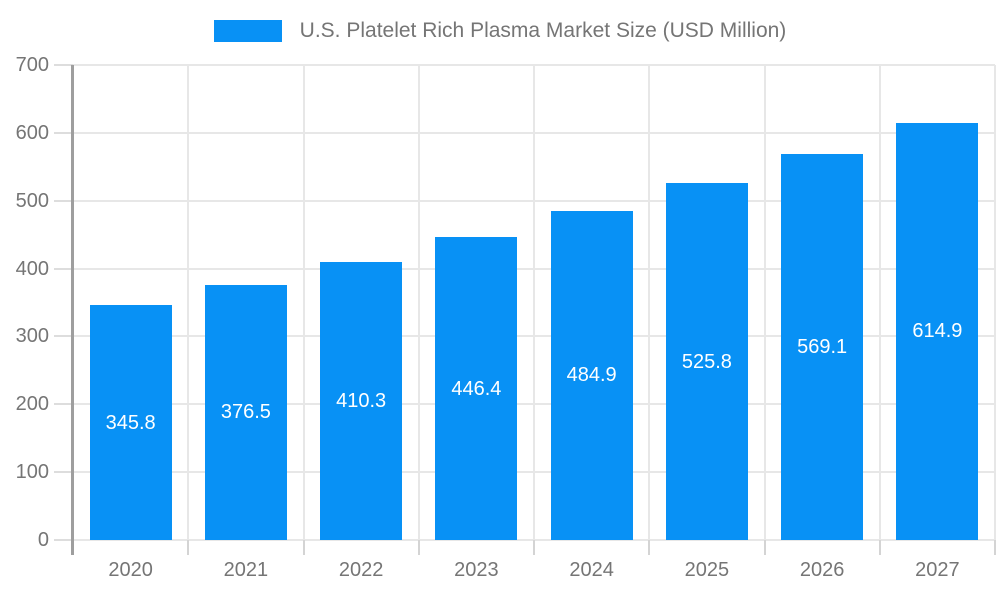  Describe the element at coordinates (937, 570) in the screenshot. I see `x-axis-label: 2027` at that location.